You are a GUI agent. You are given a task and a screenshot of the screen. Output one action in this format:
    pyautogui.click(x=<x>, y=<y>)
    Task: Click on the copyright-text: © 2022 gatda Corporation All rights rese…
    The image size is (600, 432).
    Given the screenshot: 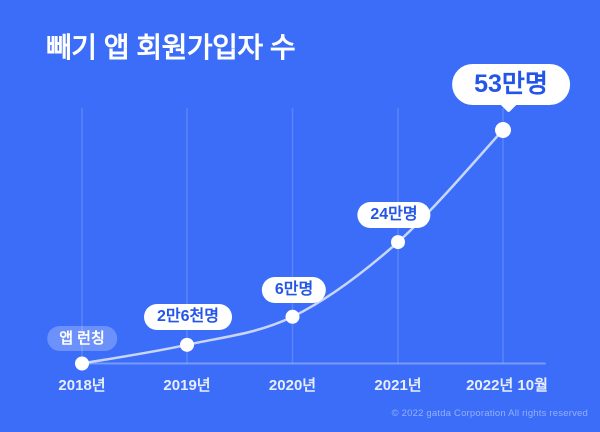 What is the action you would take?
    pyautogui.click(x=489, y=413)
    